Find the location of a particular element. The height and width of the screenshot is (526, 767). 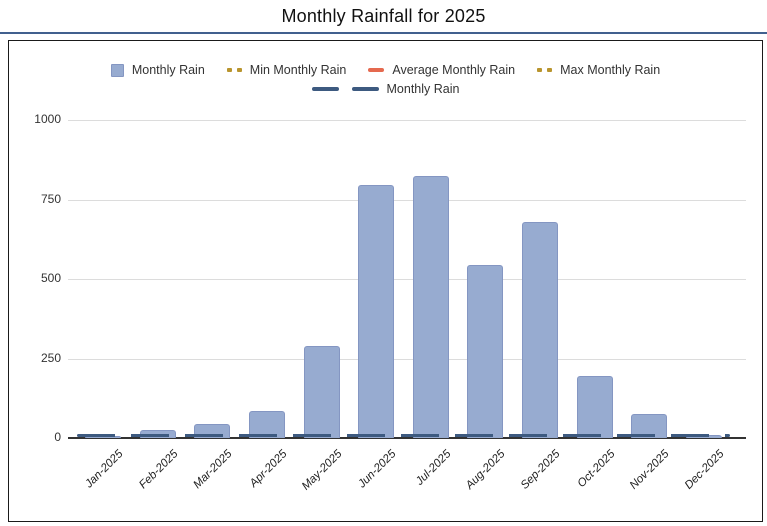

bar-jun-2025 is located at coordinates (376, 311).